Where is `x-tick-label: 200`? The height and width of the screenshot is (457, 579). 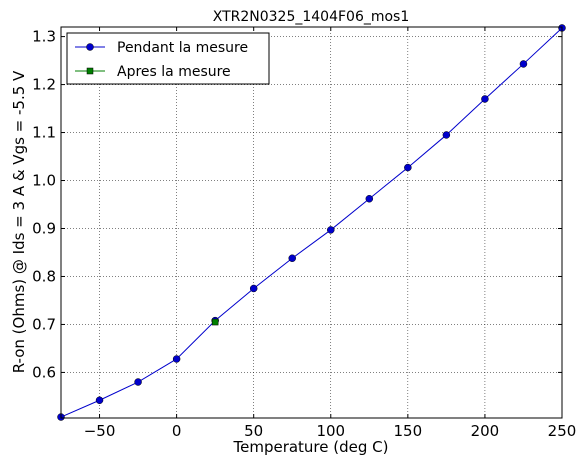
x-tick-label: 200 is located at coordinates (485, 431).